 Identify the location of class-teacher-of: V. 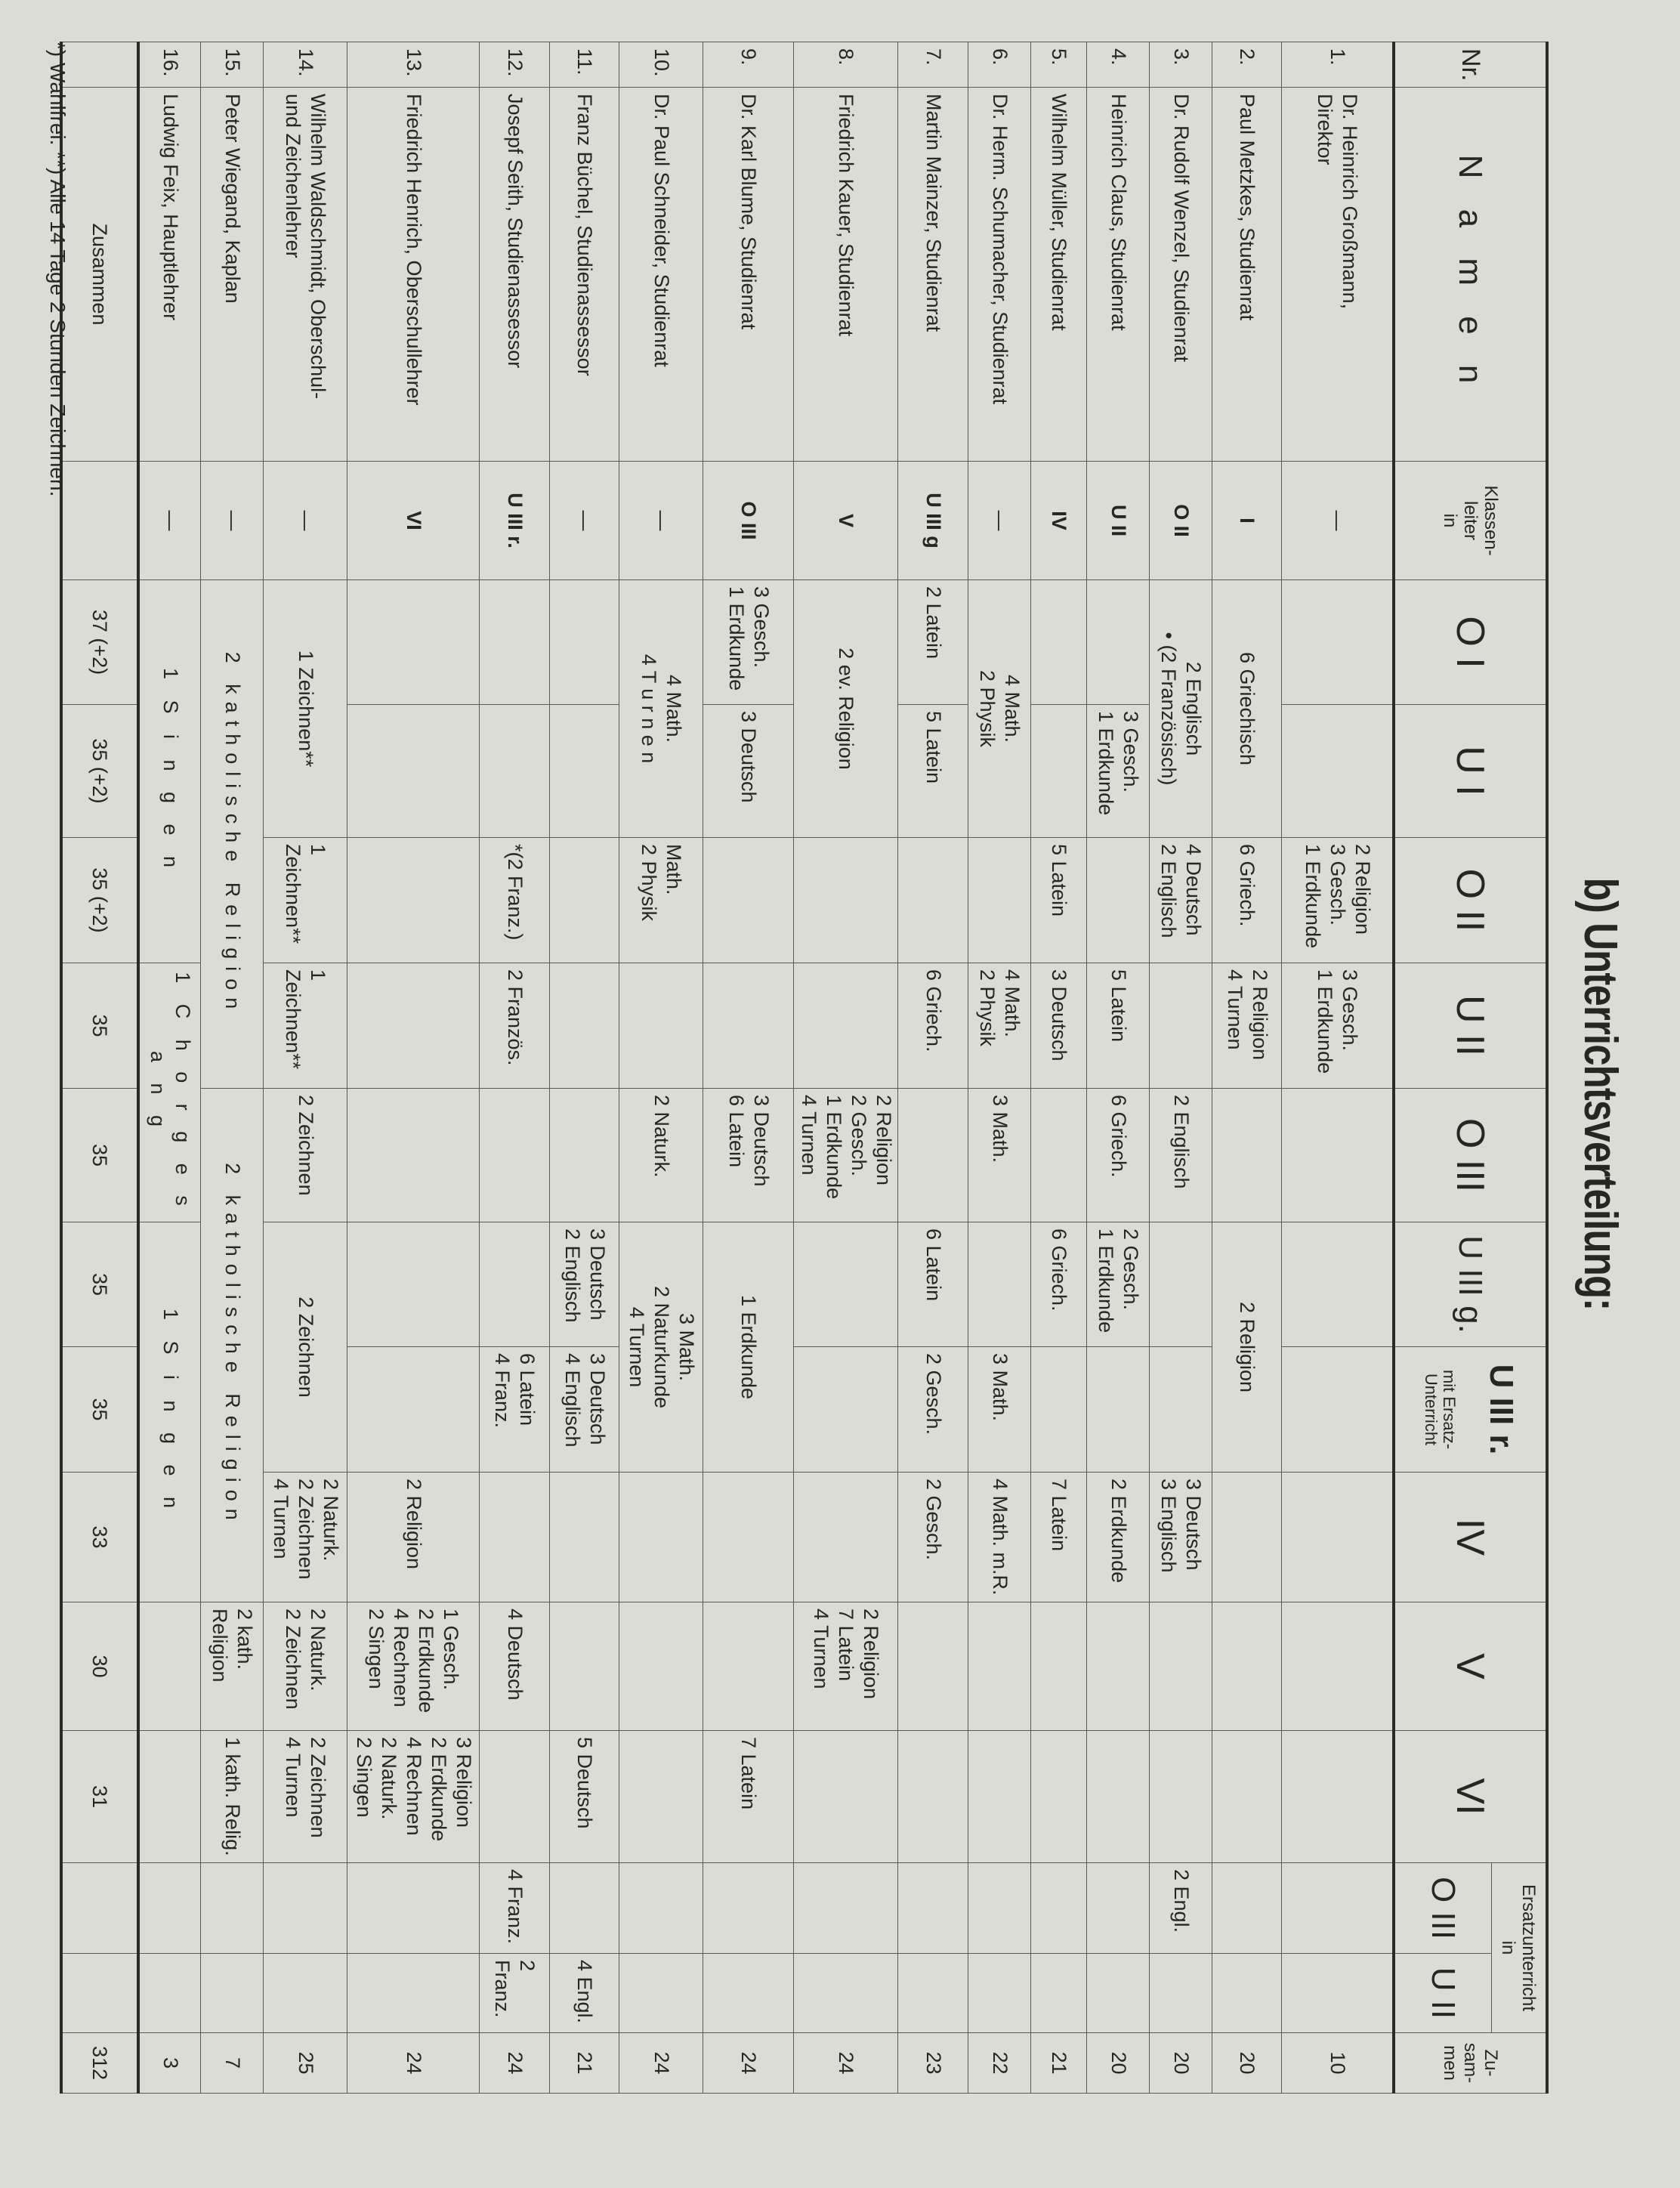
(846, 520).